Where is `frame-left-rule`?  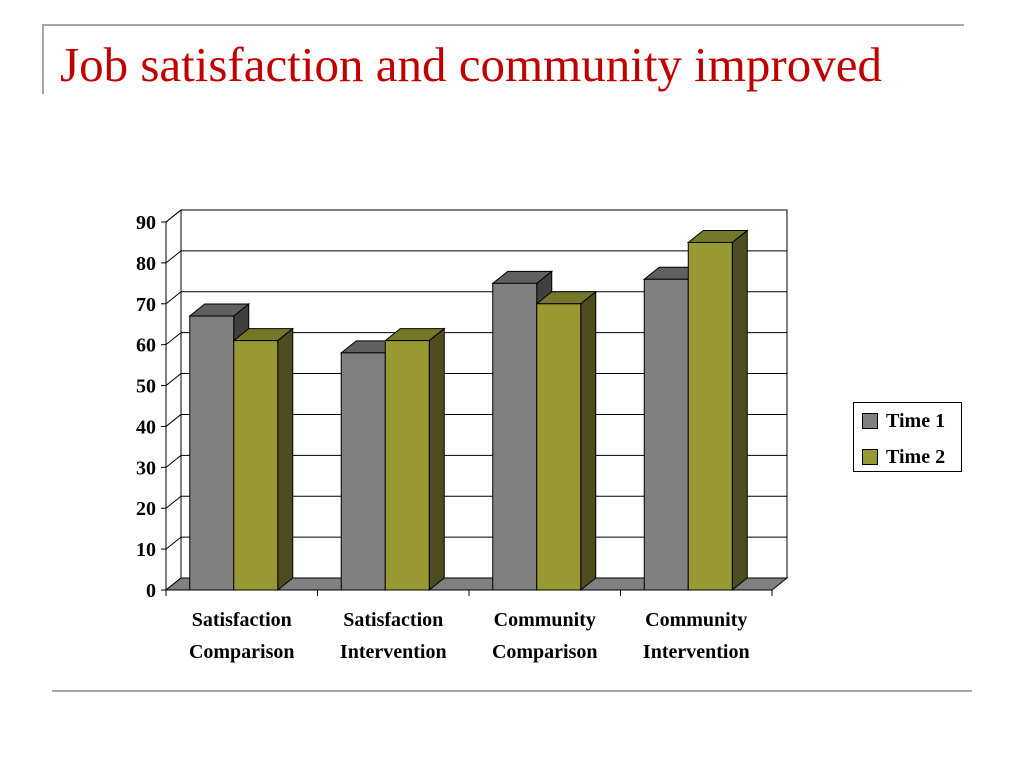 frame-left-rule is located at coordinates (43, 59).